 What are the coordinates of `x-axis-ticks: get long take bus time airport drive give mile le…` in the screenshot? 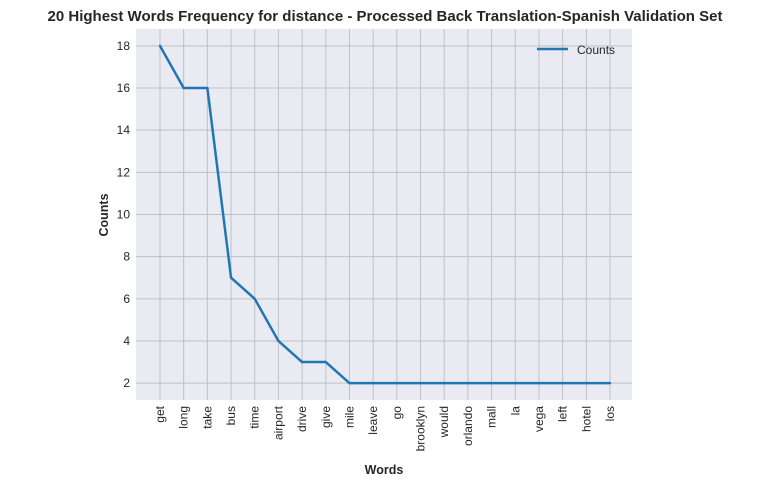 It's located at (385, 428).